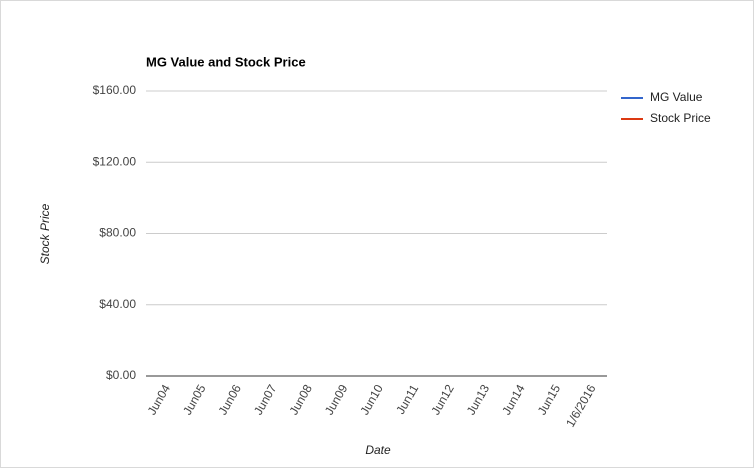 Image resolution: width=754 pixels, height=468 pixels. I want to click on chart-title: MG Value and Stock Price, so click(226, 61).